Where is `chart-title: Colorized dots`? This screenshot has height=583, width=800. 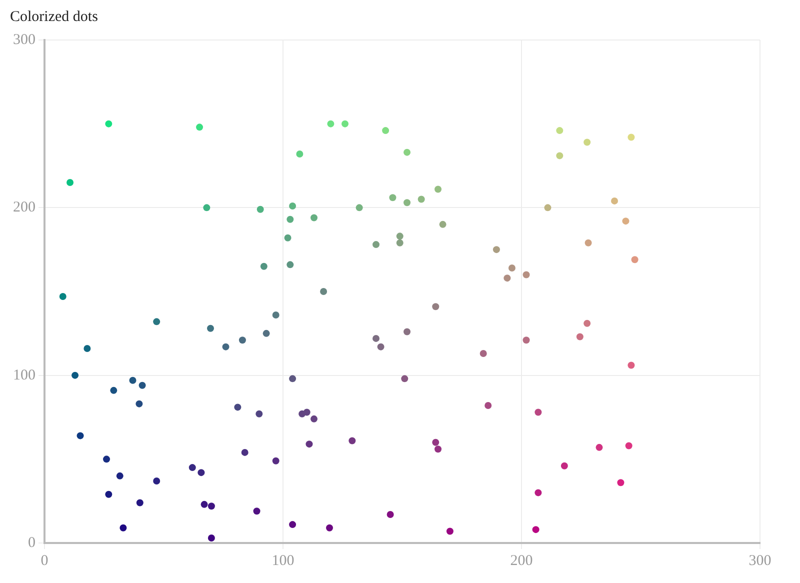 chart-title: Colorized dots is located at coordinates (54, 16).